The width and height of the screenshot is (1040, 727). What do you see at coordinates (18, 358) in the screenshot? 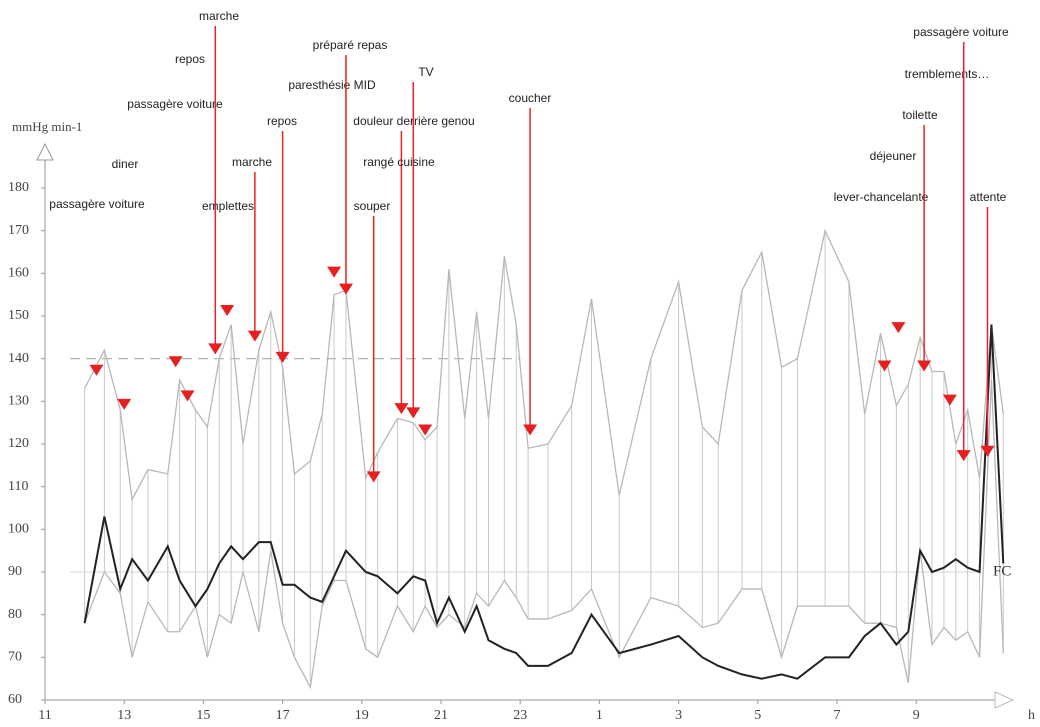
I see `y-tick-label: 140` at bounding box center [18, 358].